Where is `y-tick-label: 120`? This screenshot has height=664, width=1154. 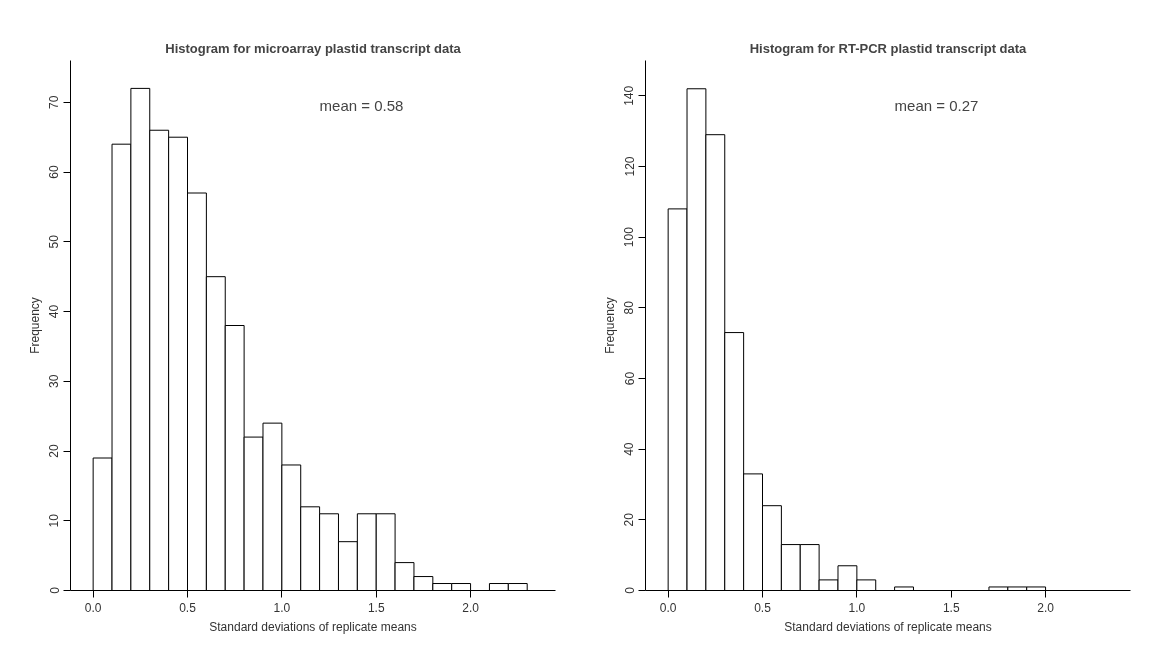 y-tick-label: 120 is located at coordinates (629, 166).